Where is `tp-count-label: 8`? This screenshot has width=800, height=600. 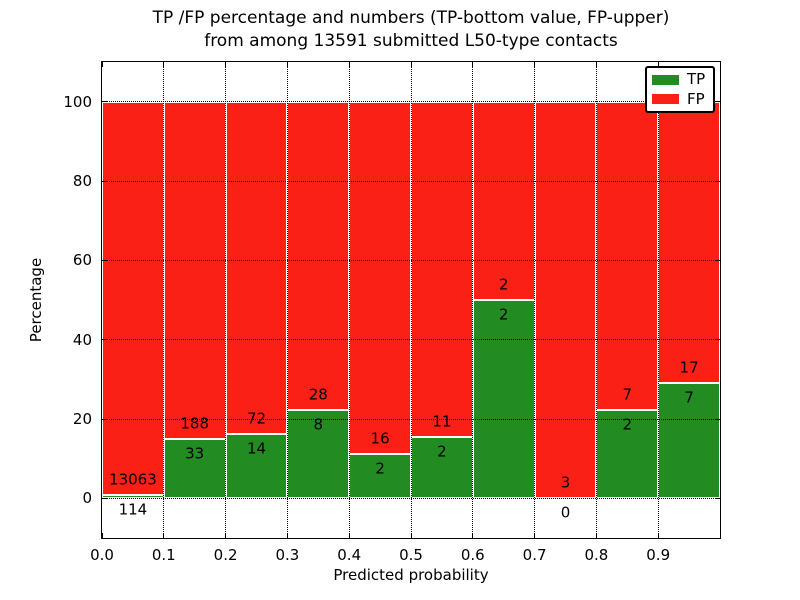 tp-count-label: 8 is located at coordinates (318, 424).